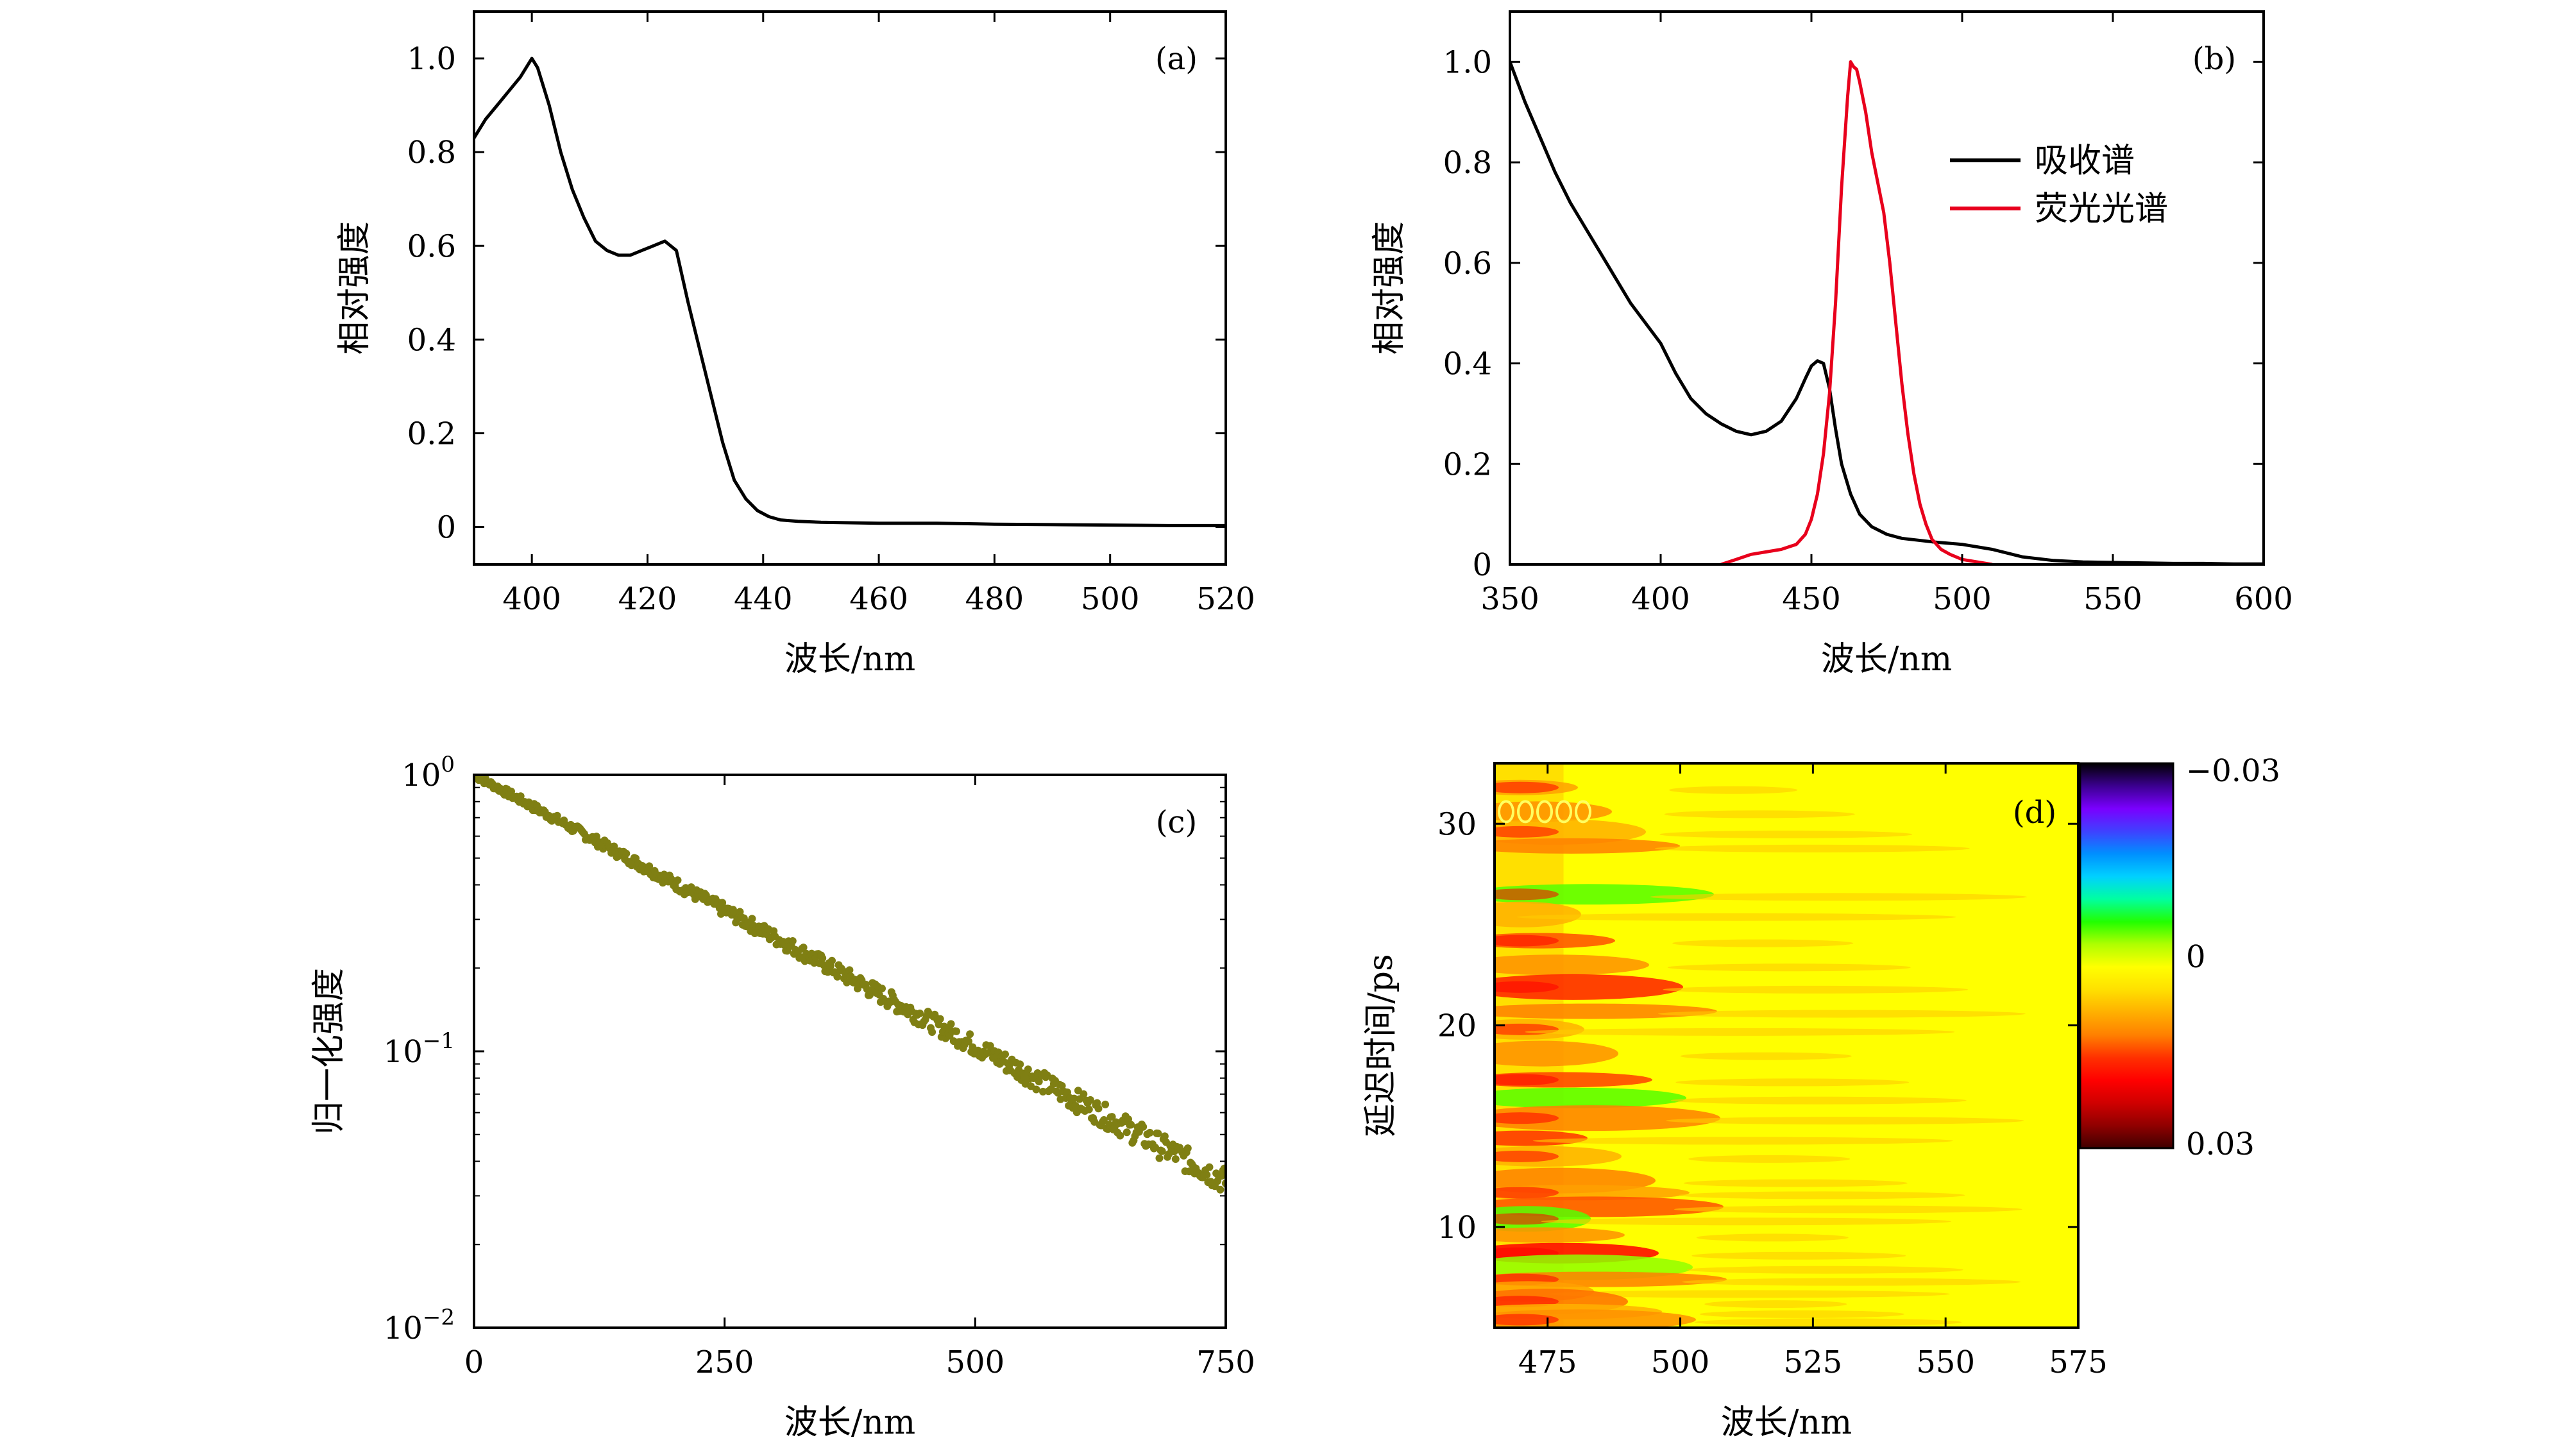 The image size is (2576, 1440). Describe the element at coordinates (850, 1051) in the screenshot. I see `panel-c-frame` at that location.